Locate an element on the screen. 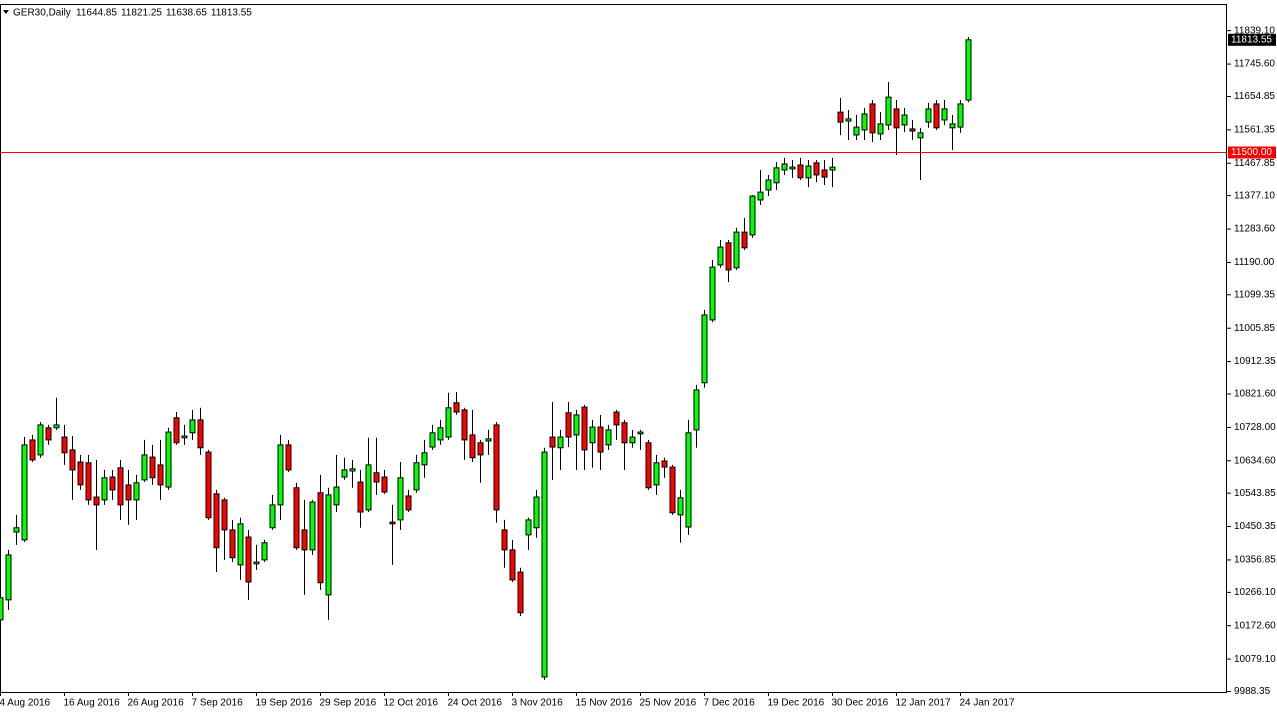  x-tick-label: 19 Sep 2016 is located at coordinates (284, 703).